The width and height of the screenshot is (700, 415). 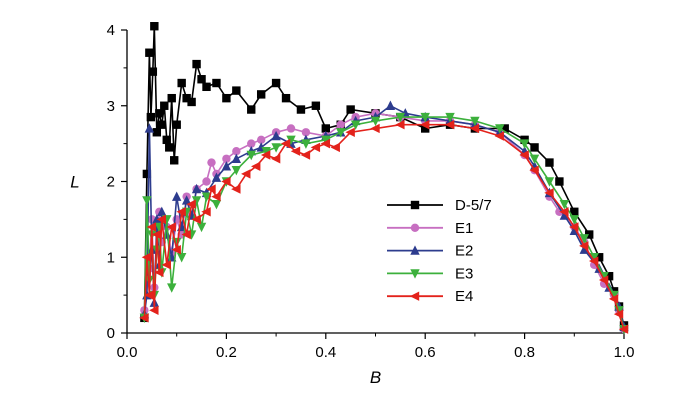 I want to click on legend: D-5/7 E1 E2 E3 E4, so click(x=439, y=251).